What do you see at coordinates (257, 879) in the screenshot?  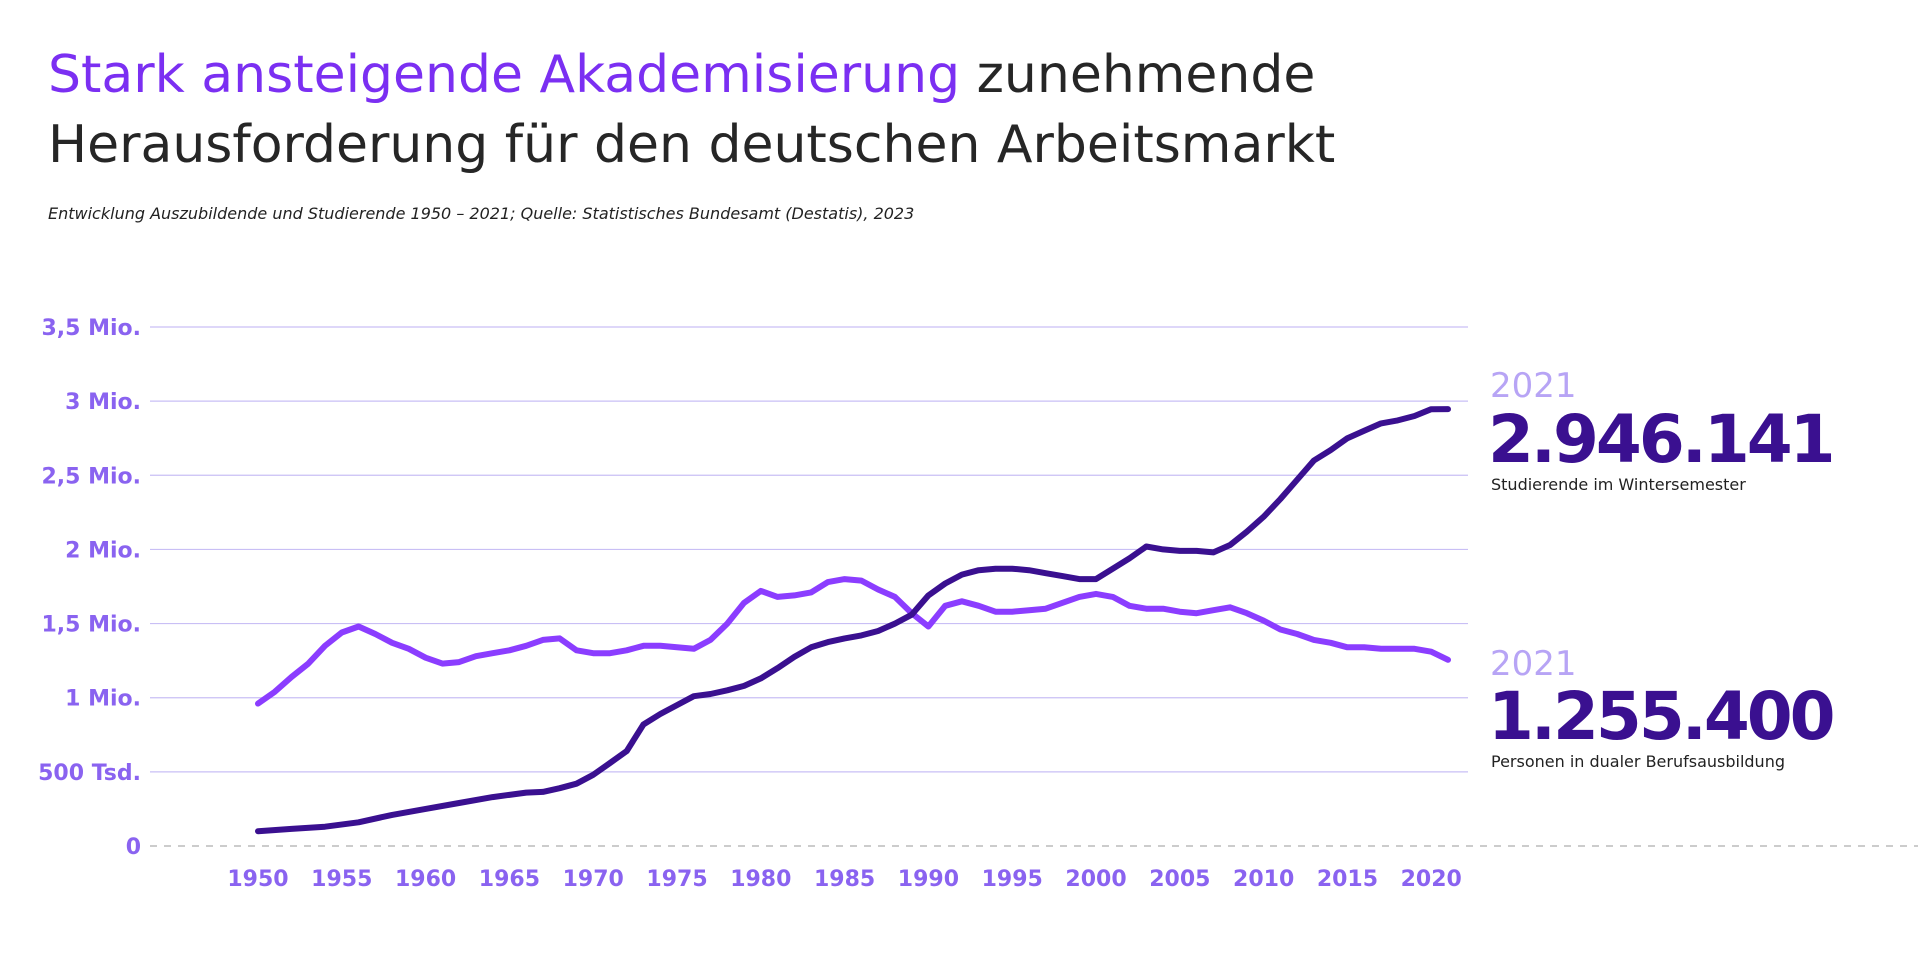 I see `x-tick-label: 1950` at bounding box center [257, 879].